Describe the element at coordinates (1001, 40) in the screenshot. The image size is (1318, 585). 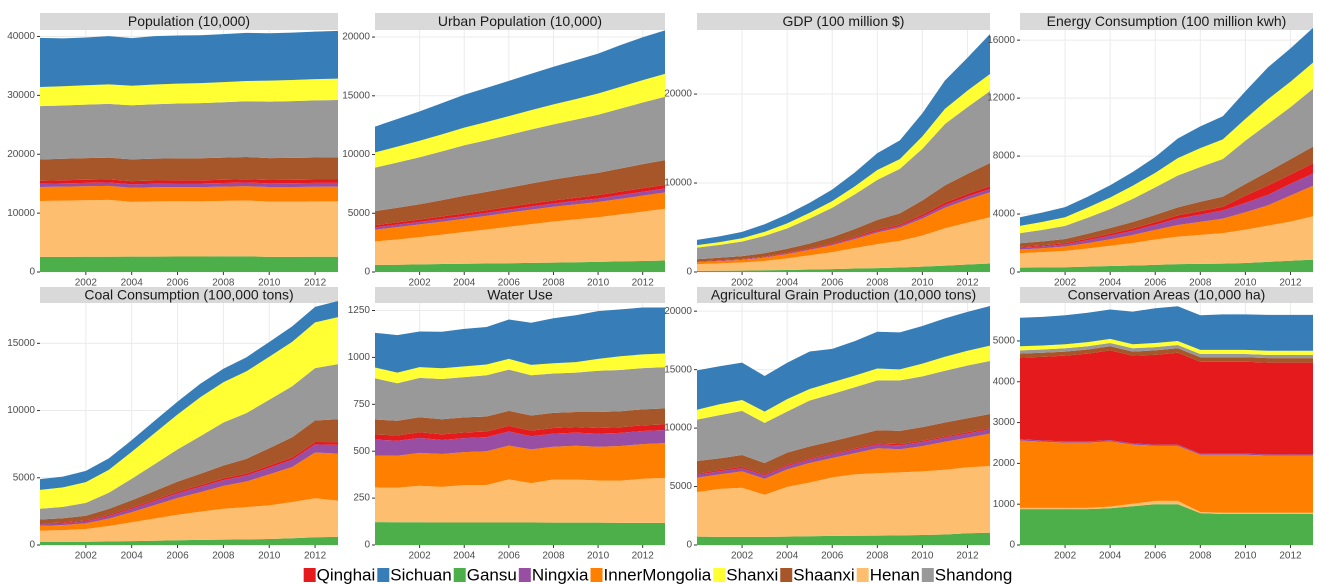
I see `y-tick-label: 16000` at that location.